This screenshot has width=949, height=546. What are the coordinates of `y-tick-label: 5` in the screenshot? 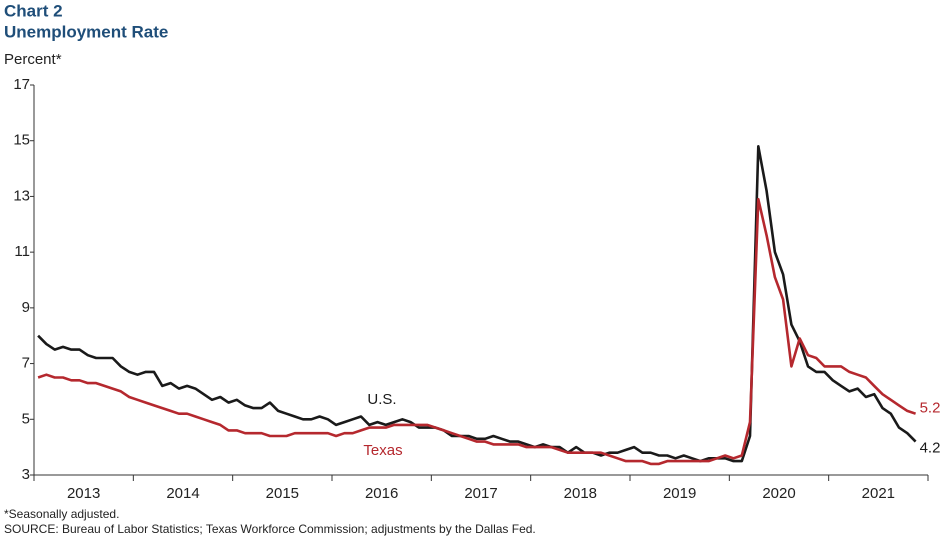 It's located at (26, 418).